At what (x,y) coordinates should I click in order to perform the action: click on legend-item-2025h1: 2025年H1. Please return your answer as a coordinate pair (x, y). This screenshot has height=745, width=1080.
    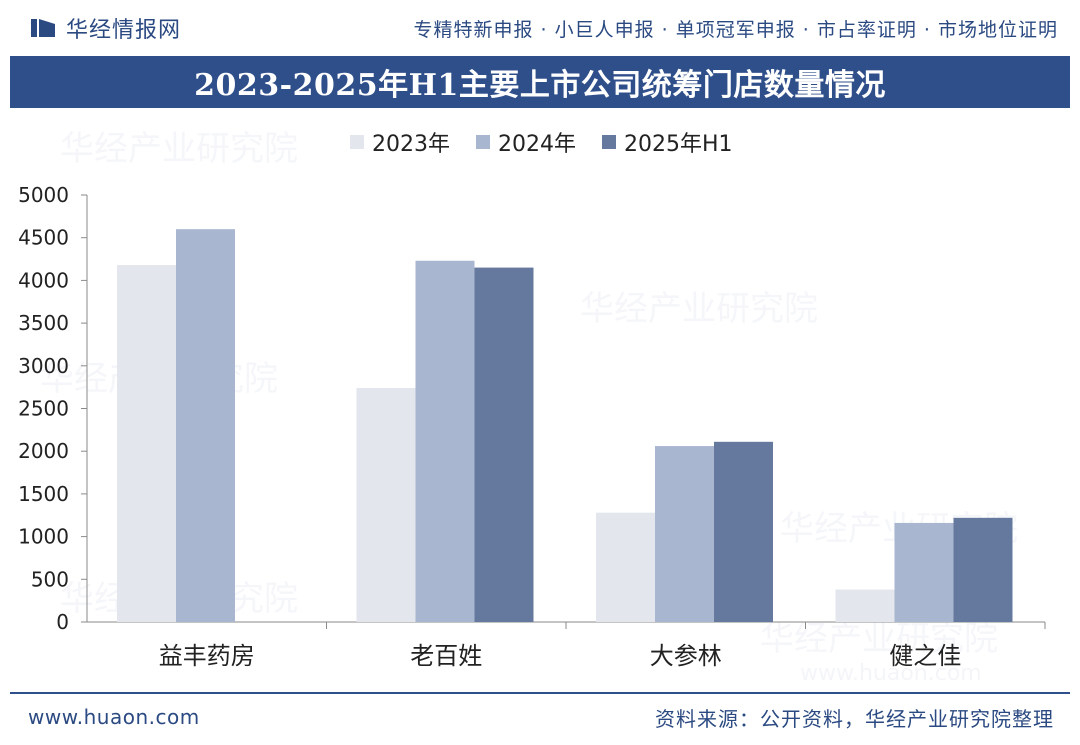
    Looking at the image, I should click on (667, 142).